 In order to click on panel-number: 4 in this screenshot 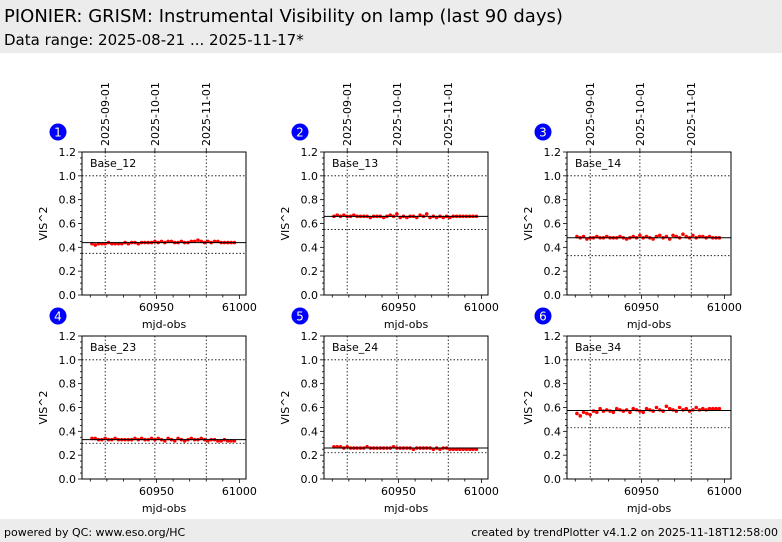, I will do `click(58, 317)`.